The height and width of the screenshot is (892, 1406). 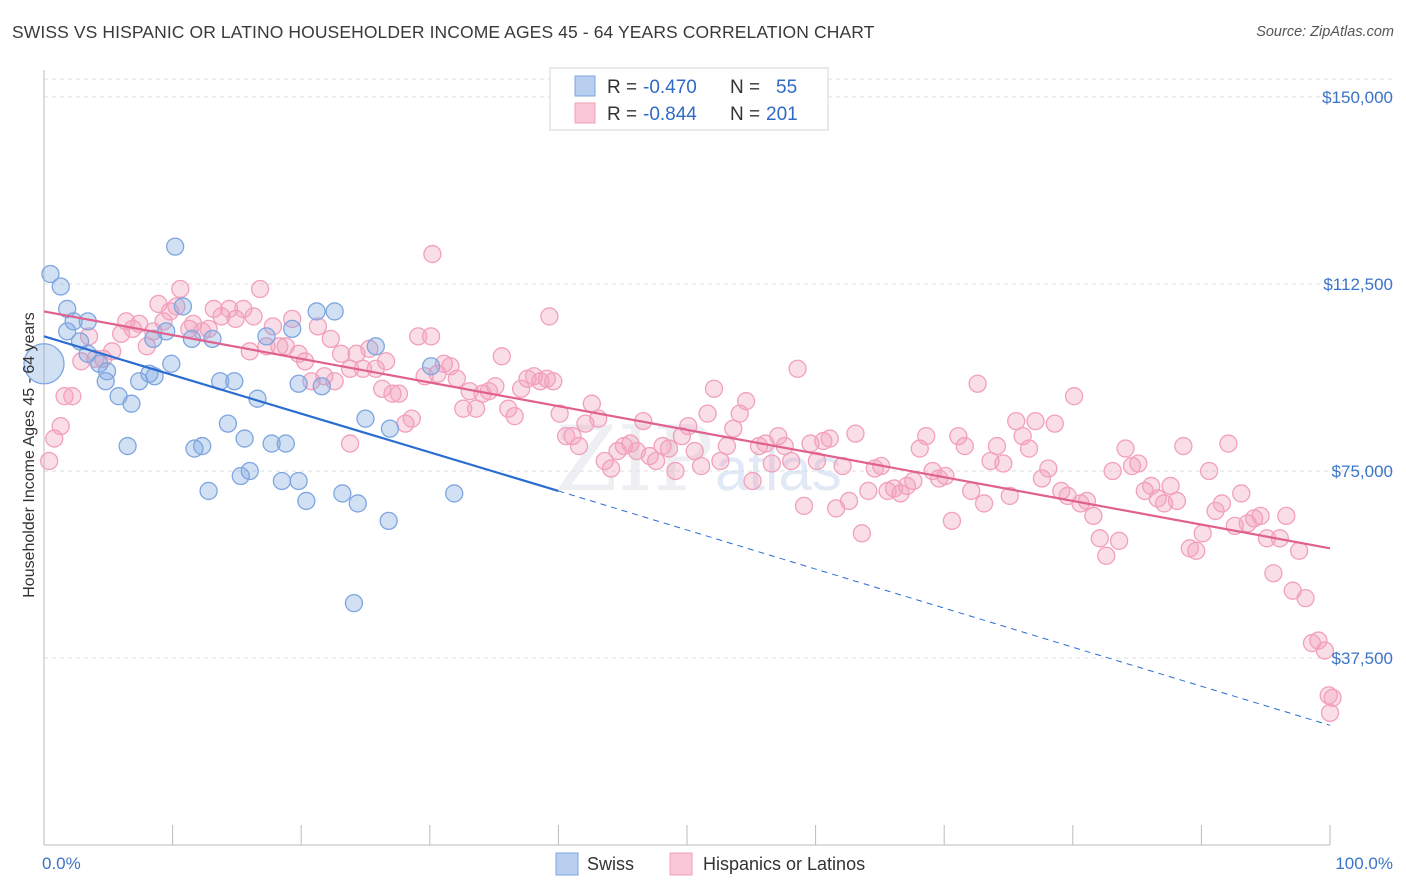 What do you see at coordinates (1325, 32) in the screenshot?
I see `source-label: Source: ZipAtlas.com` at bounding box center [1325, 32].